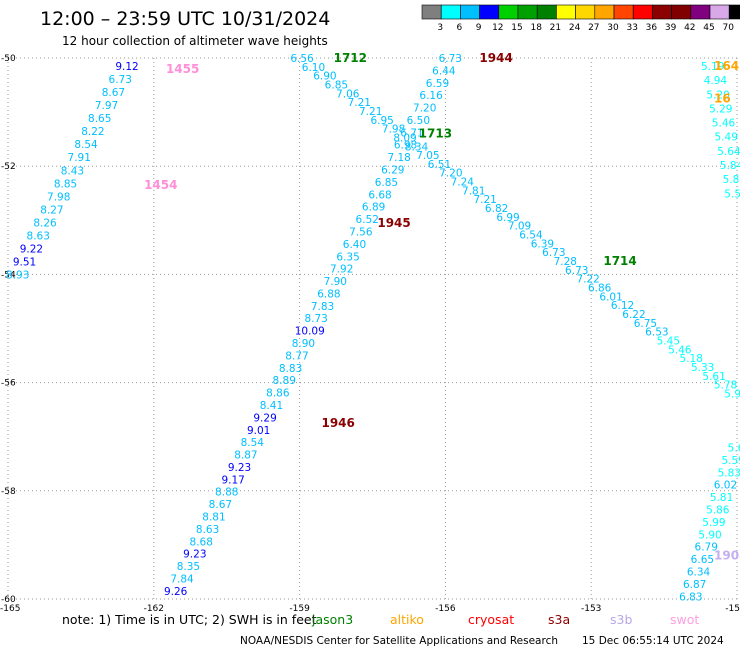 This screenshot has height=650, width=740. I want to click on swh-value: 5.49, so click(726, 138).